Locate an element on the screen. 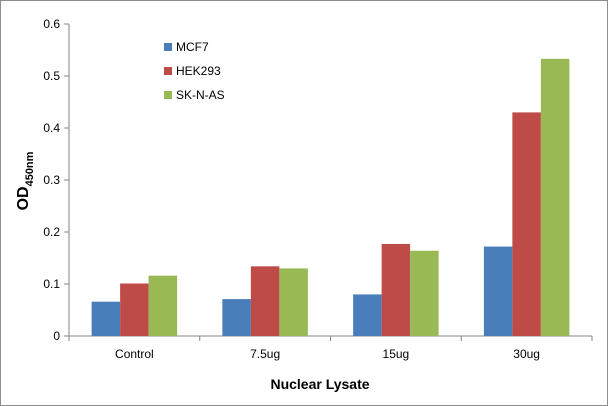 The width and height of the screenshot is (608, 406). bar-sk-n-as-7-5ug is located at coordinates (293, 302).